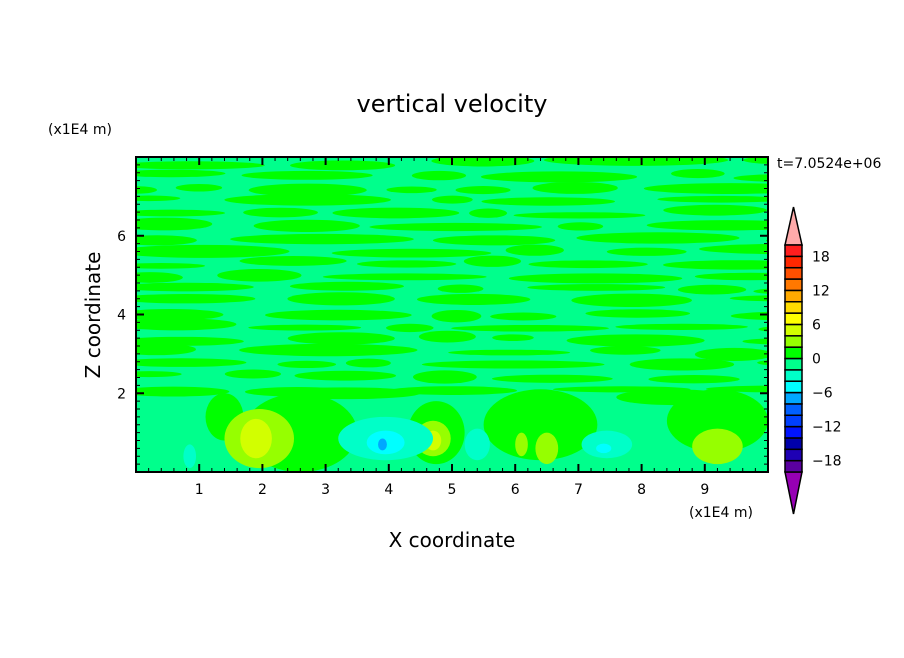  What do you see at coordinates (827, 428) in the screenshot?
I see `colorbar-label: −12` at bounding box center [827, 428].